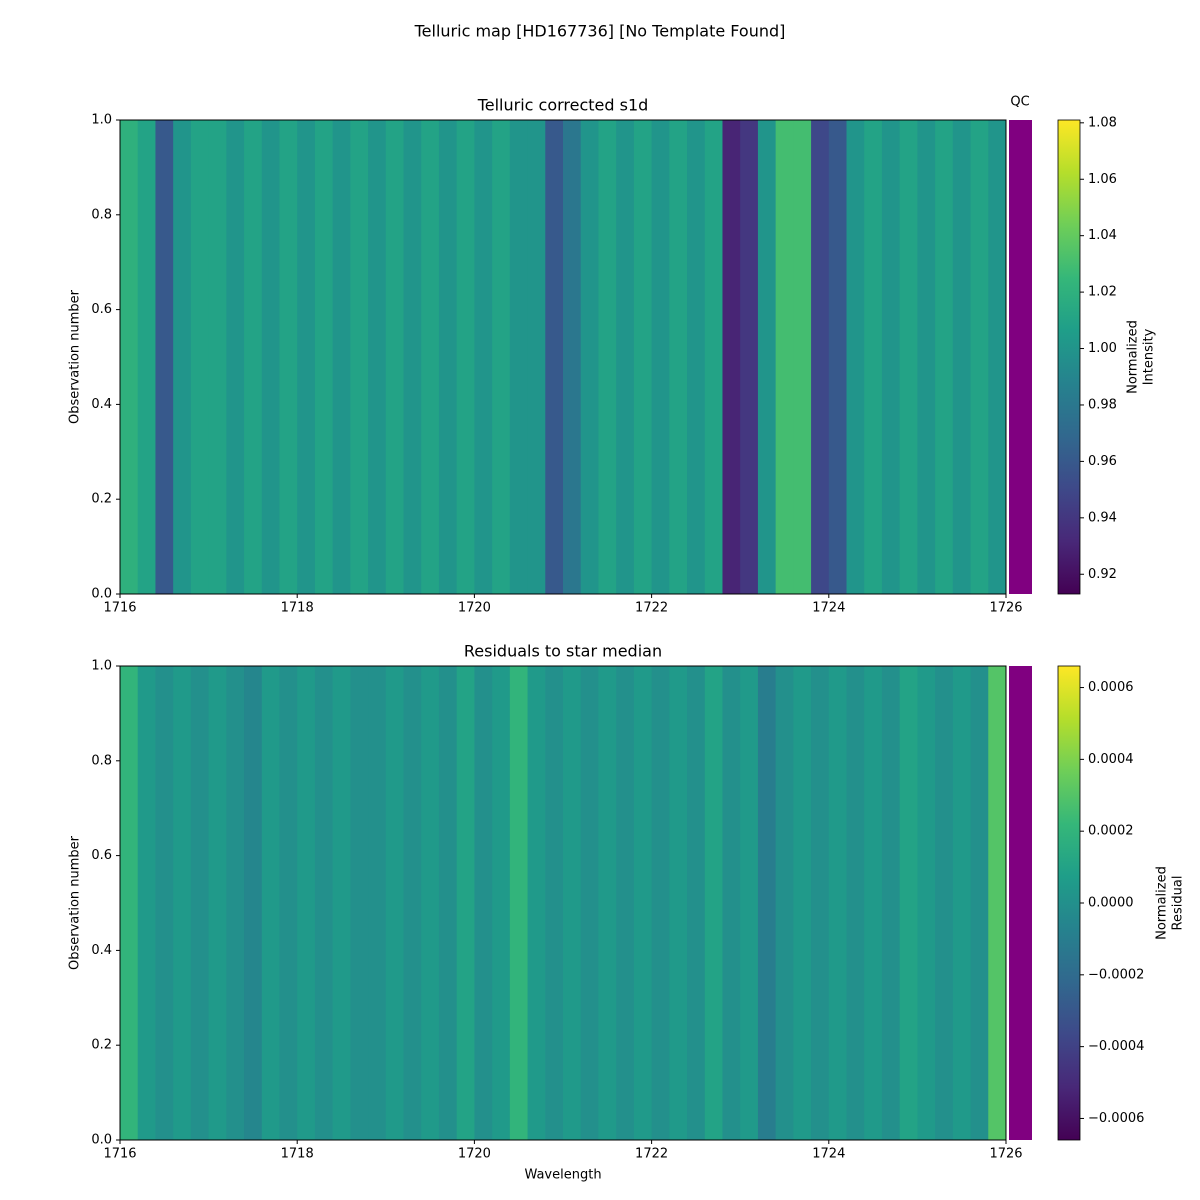 This screenshot has width=1200, height=1200. Describe the element at coordinates (1116, 1046) in the screenshot. I see `colorbar-tick-label: −0.0004` at that location.